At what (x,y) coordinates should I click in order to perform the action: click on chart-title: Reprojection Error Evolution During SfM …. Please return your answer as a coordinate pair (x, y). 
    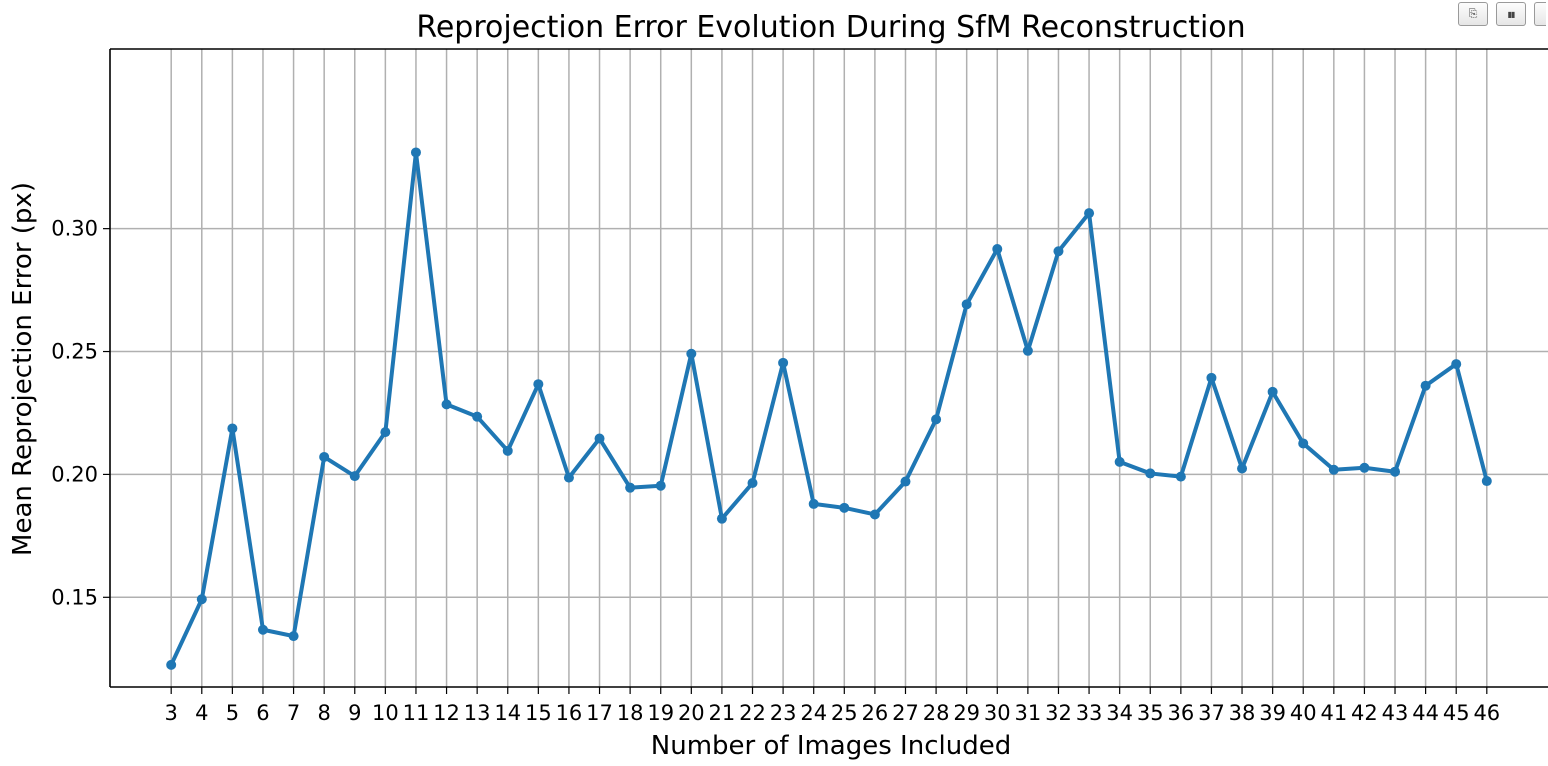
    Looking at the image, I should click on (830, 27).